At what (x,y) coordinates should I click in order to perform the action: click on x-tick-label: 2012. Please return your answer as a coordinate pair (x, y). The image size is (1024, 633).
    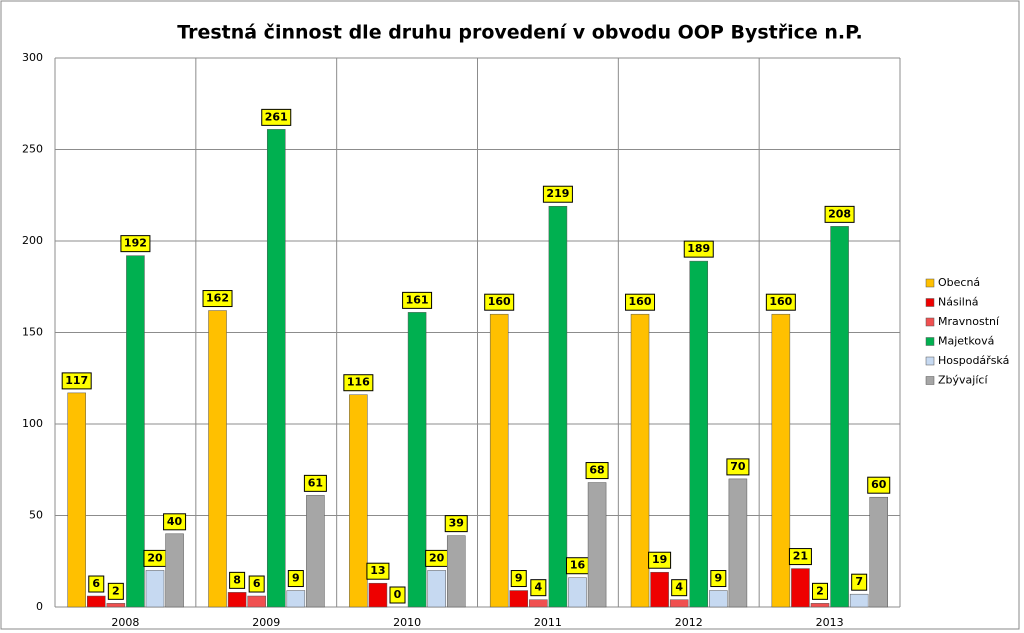
    Looking at the image, I should click on (689, 622).